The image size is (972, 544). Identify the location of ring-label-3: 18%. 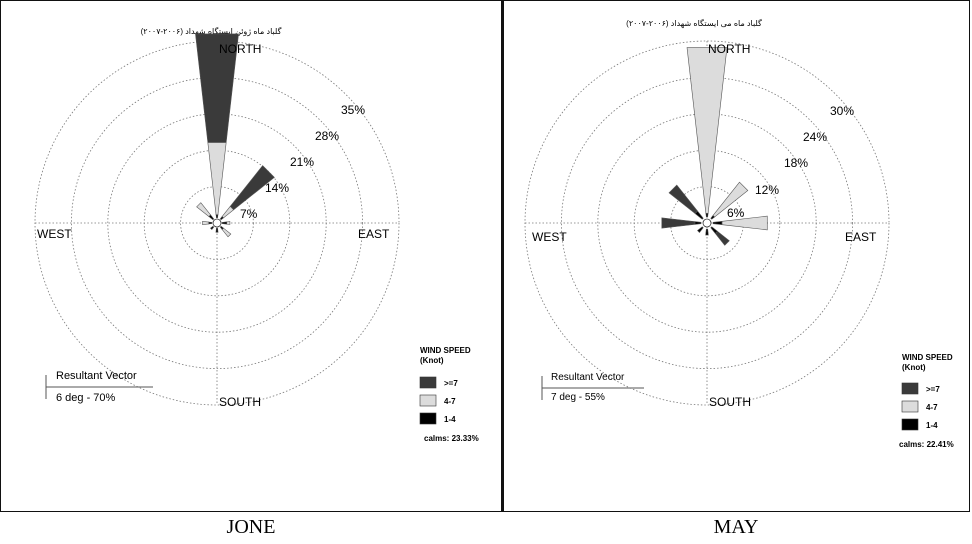
(796, 163).